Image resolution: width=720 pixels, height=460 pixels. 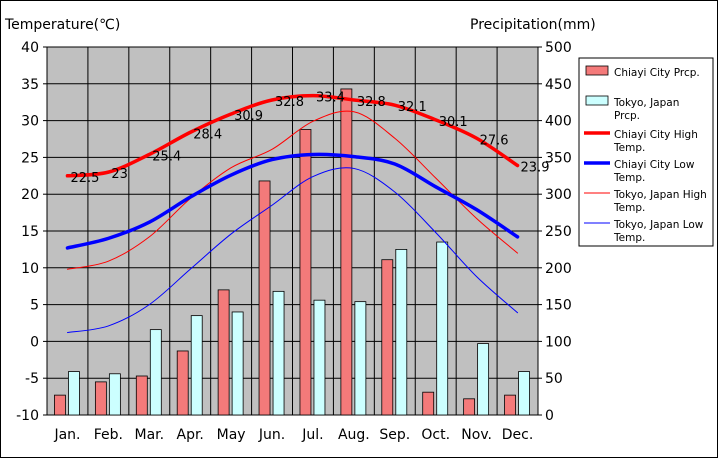 I want to click on left-tick-label: 15, so click(x=30, y=232).